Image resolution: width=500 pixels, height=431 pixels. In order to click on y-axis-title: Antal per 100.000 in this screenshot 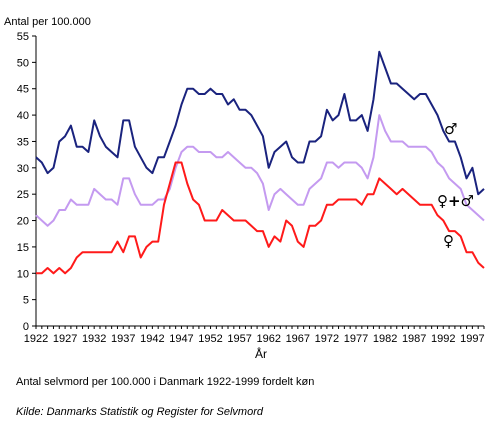, I will do `click(47, 22)`.